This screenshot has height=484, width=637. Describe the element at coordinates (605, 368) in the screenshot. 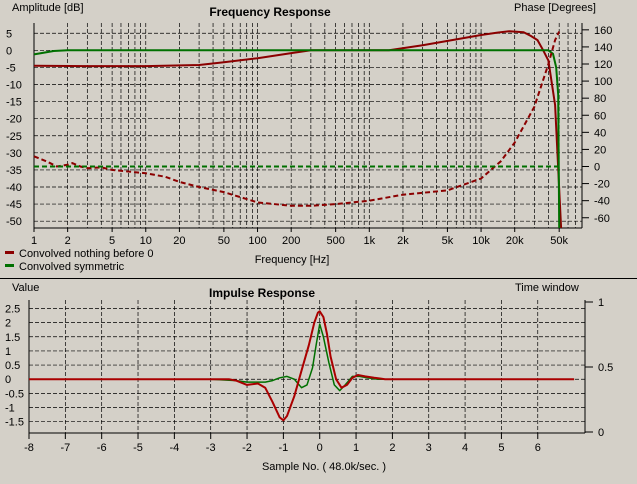

I see `ir-y2-tick-label: 0.5` at that location.